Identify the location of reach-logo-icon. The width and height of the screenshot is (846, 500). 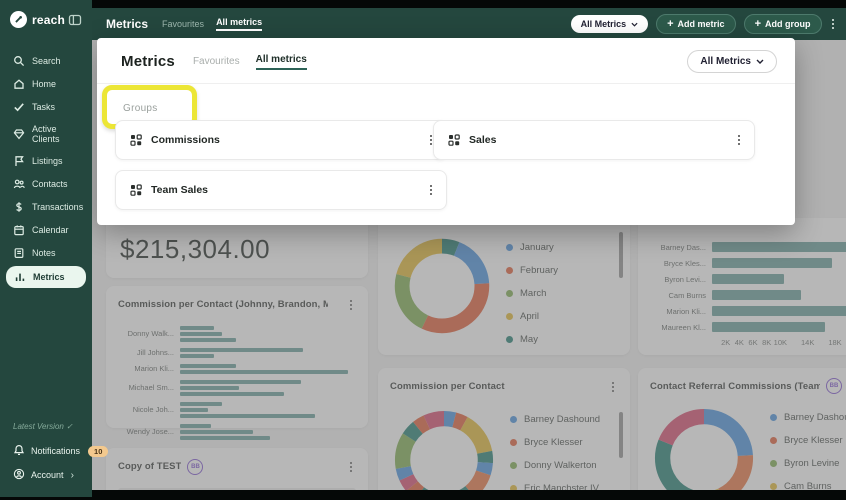
(18, 19).